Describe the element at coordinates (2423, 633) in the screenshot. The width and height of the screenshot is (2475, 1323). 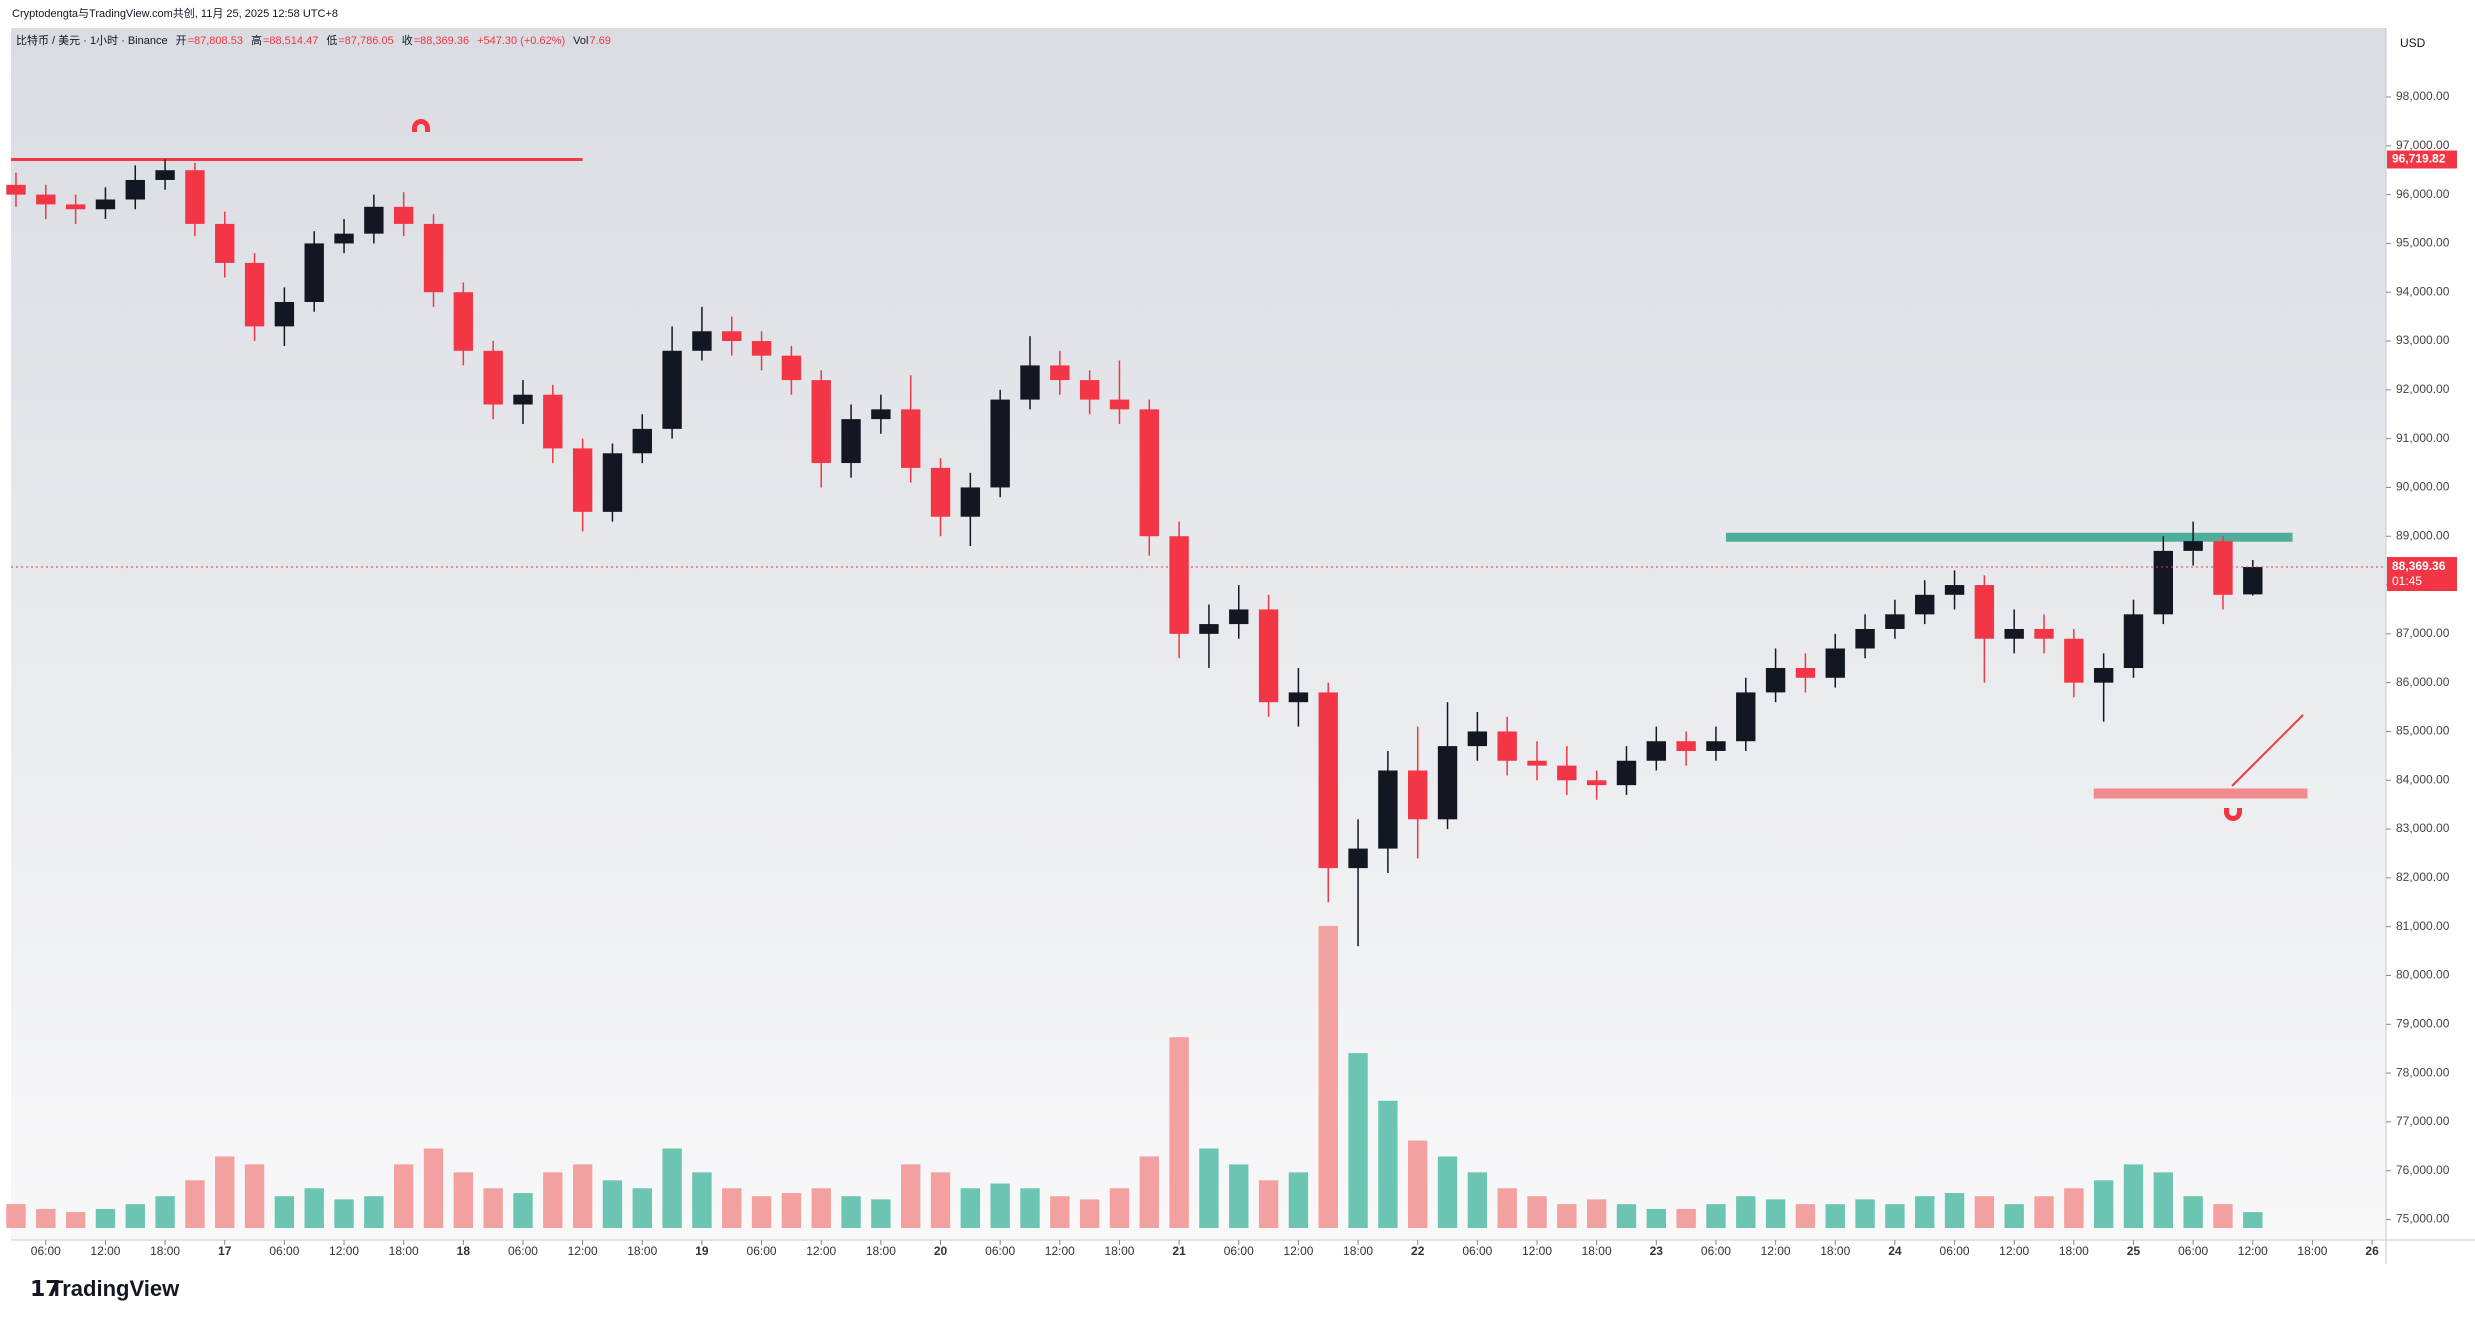
I see `y-tick-label: 87,000.00` at that location.